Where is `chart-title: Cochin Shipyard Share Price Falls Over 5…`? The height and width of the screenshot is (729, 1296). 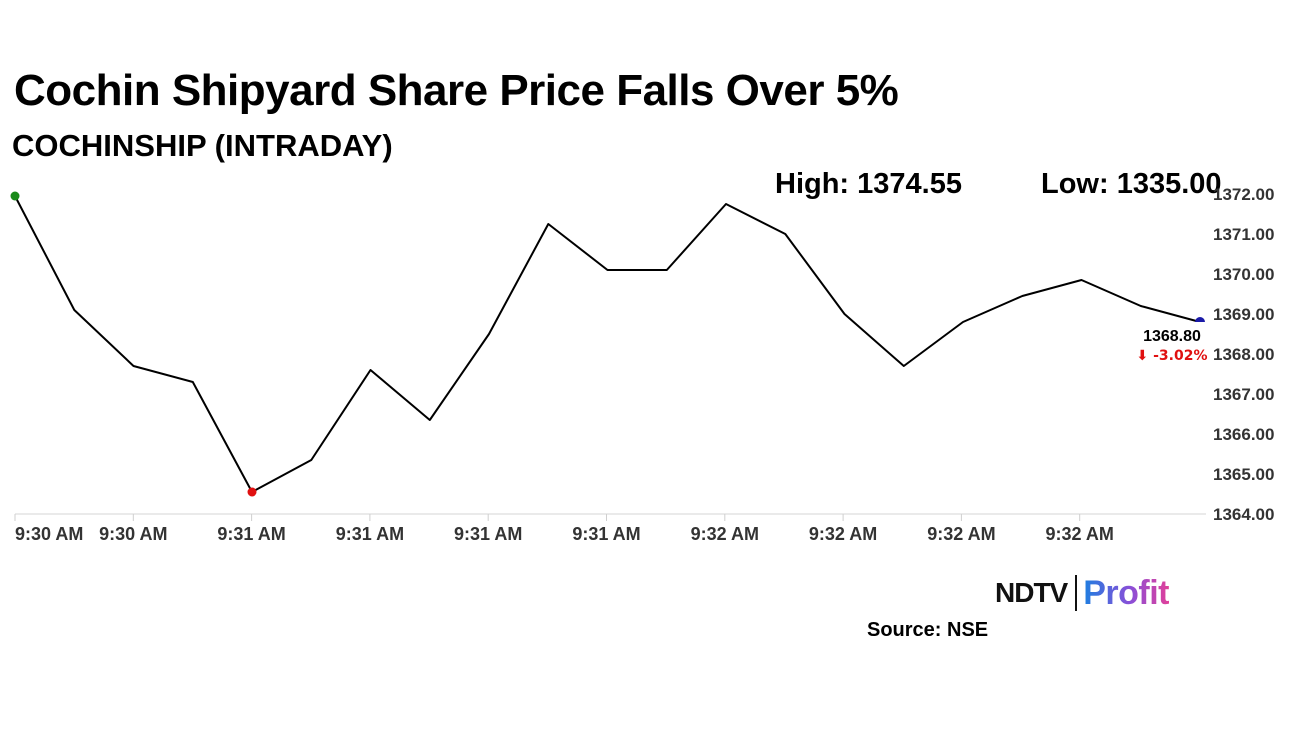
chart-title: Cochin Shipyard Share Price Falls Over 5… is located at coordinates (456, 90).